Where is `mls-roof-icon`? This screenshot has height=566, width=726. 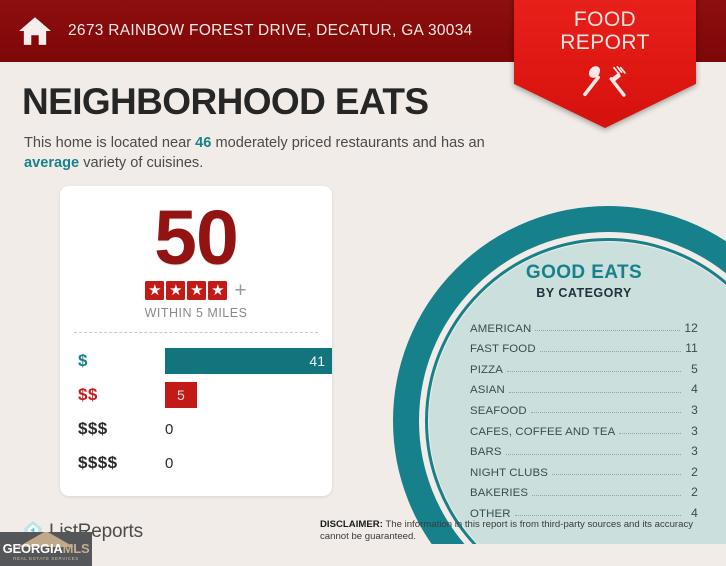 mls-roof-icon is located at coordinates (46, 539).